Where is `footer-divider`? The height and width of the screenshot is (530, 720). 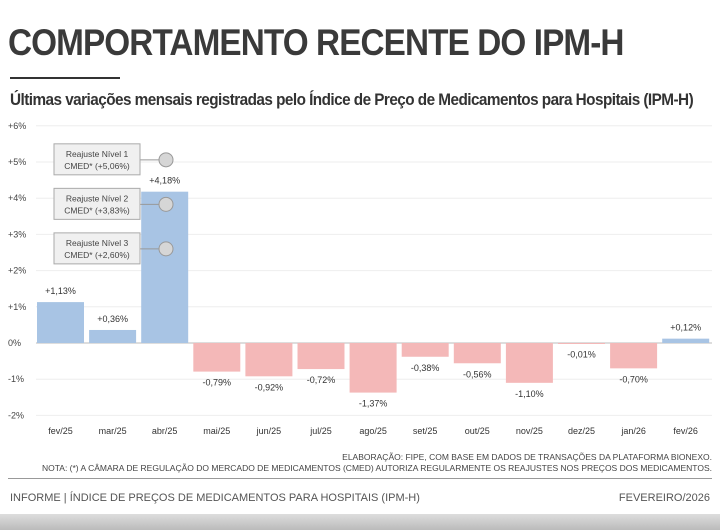 footer-divider is located at coordinates (360, 478).